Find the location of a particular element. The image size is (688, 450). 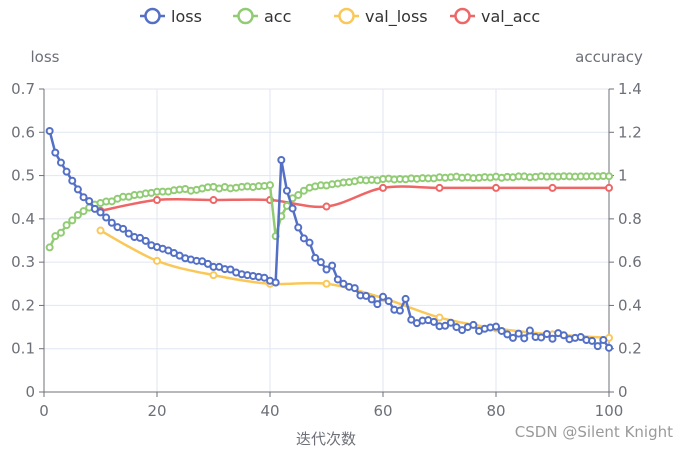

y-left-tick-label: 0.3 is located at coordinates (23, 262).